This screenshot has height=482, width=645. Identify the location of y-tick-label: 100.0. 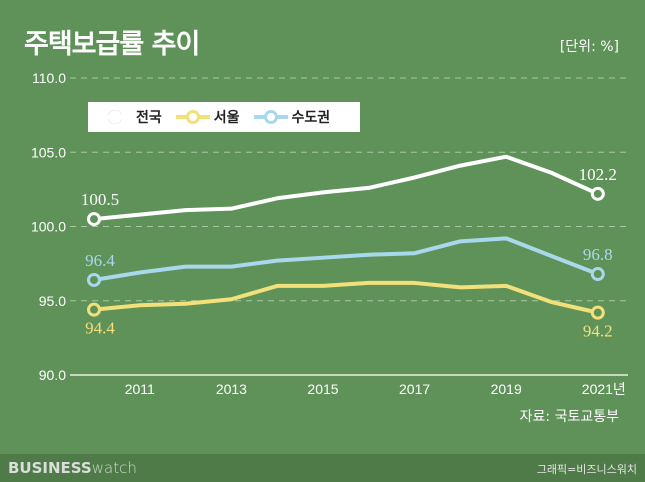
(48, 227).